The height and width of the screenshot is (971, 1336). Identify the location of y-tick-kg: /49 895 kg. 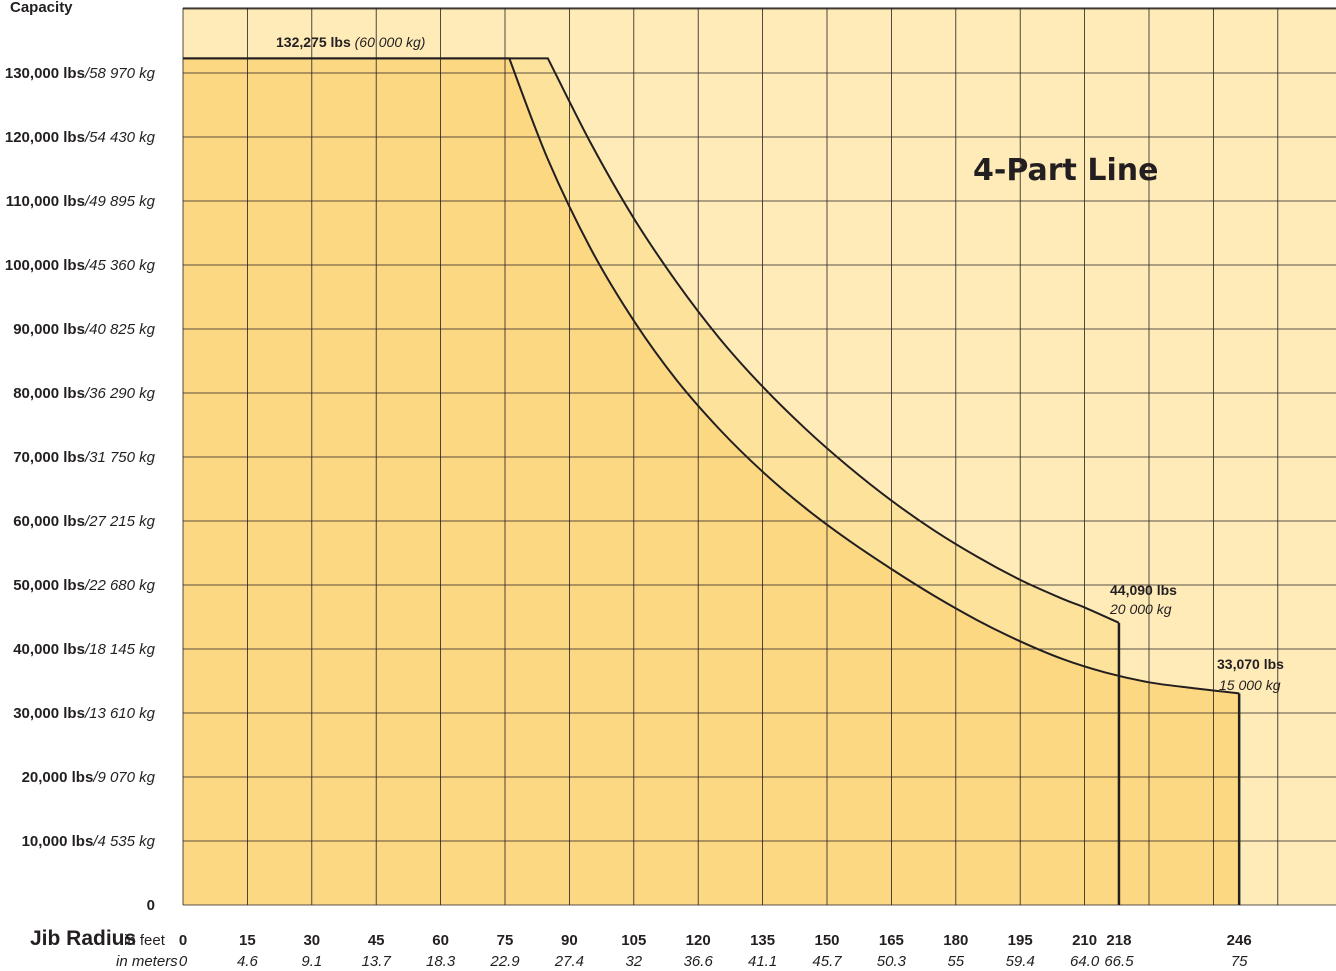
(120, 201).